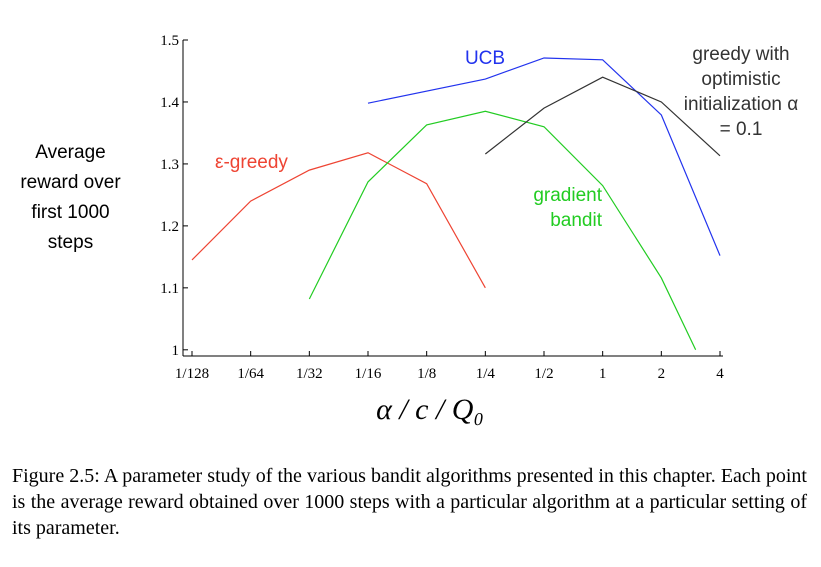 The width and height of the screenshot is (821, 567). What do you see at coordinates (176, 351) in the screenshot?
I see `y-tick-label: 1` at bounding box center [176, 351].